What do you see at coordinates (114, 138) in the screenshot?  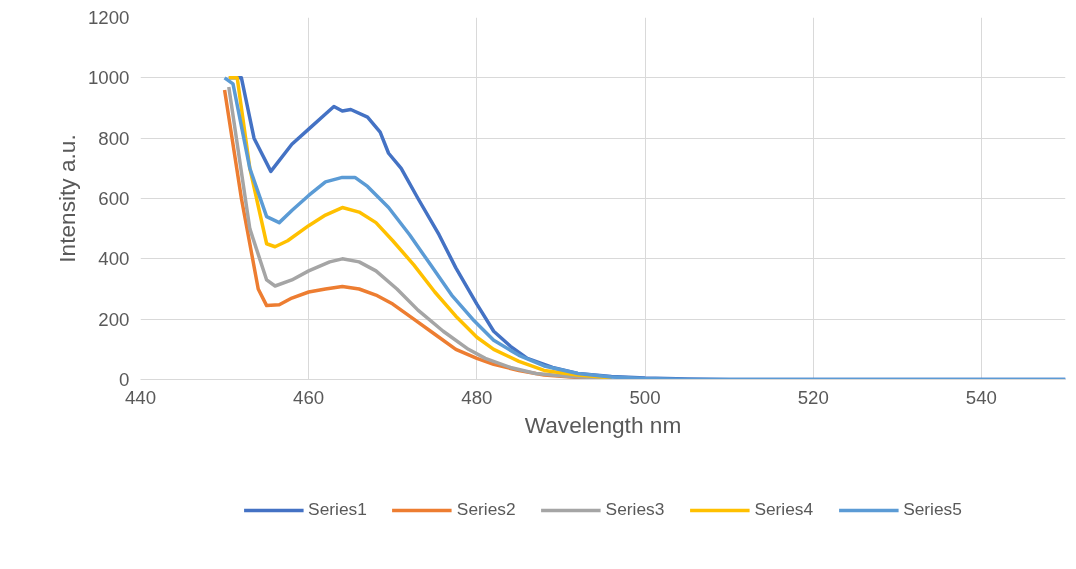 I see `y-tick-label: 800` at bounding box center [114, 138].